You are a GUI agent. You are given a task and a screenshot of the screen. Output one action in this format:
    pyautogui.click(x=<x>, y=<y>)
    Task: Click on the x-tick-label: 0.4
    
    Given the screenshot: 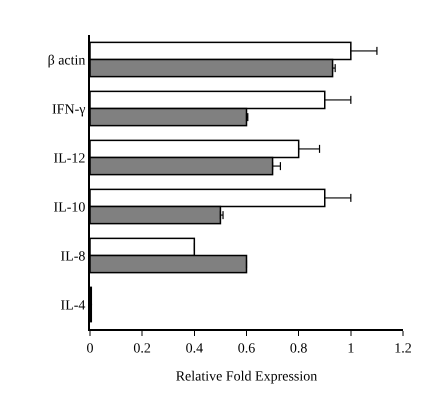 What is the action you would take?
    pyautogui.click(x=195, y=349)
    